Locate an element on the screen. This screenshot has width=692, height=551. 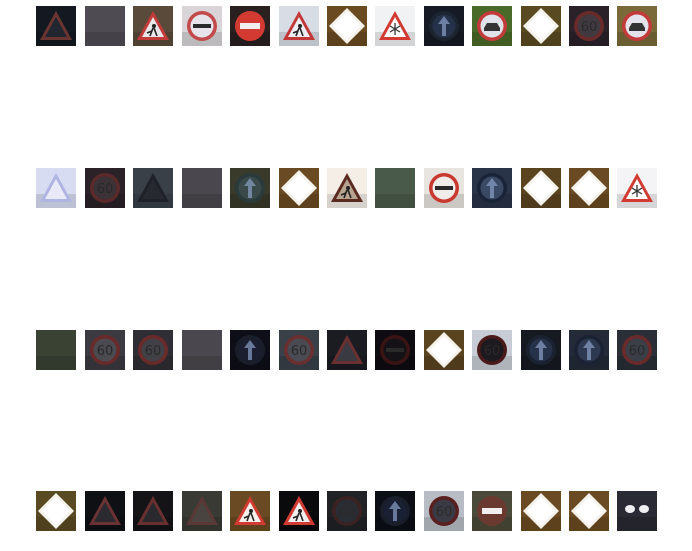
tile-glyph-worker-body is located at coordinates (298, 32).